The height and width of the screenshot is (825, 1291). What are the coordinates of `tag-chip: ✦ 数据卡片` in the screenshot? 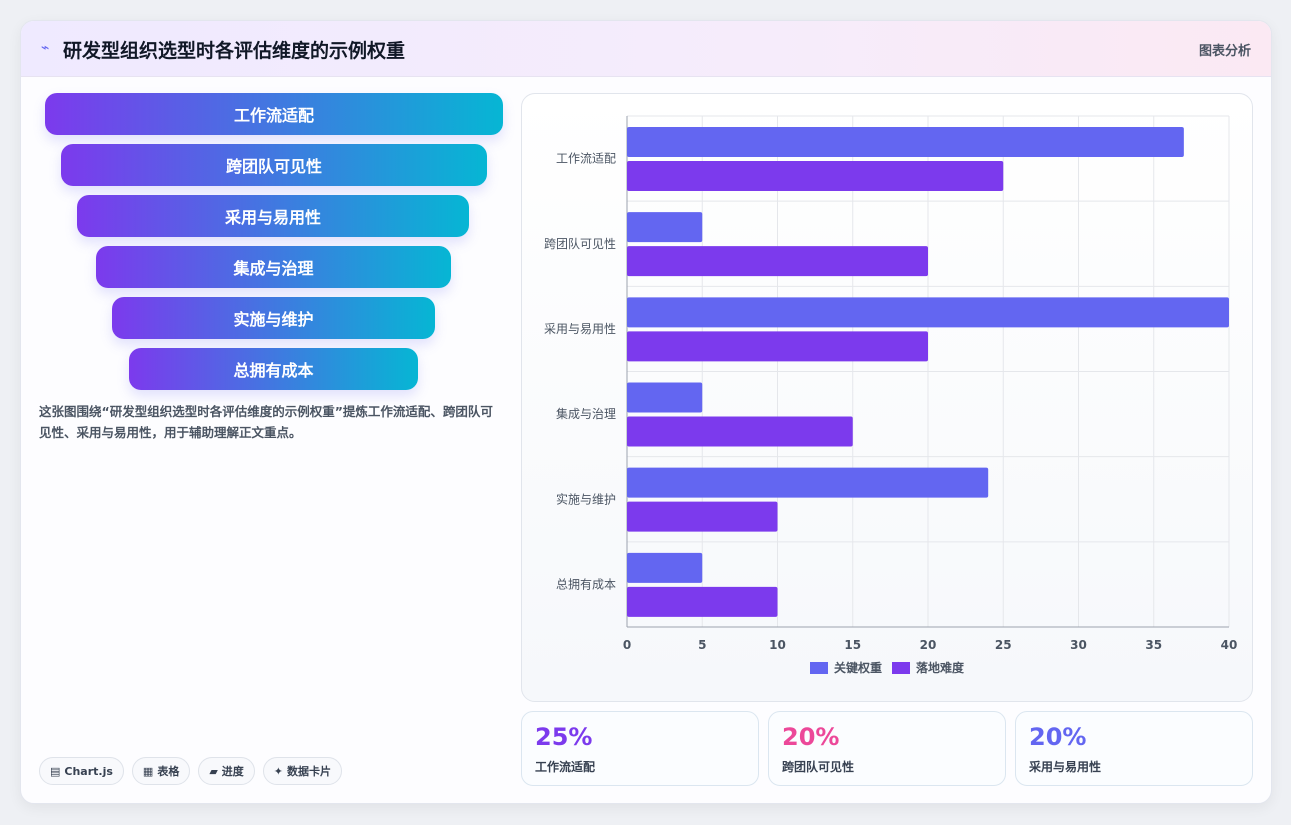 It's located at (302, 771).